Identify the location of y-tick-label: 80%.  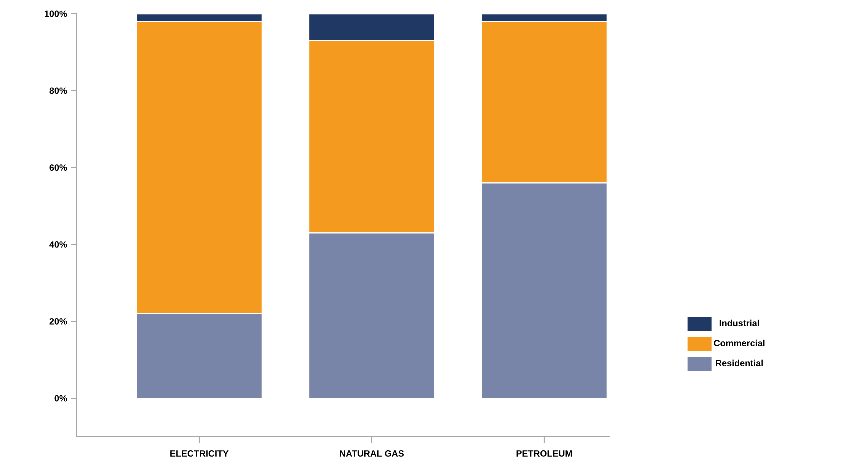
(59, 91).